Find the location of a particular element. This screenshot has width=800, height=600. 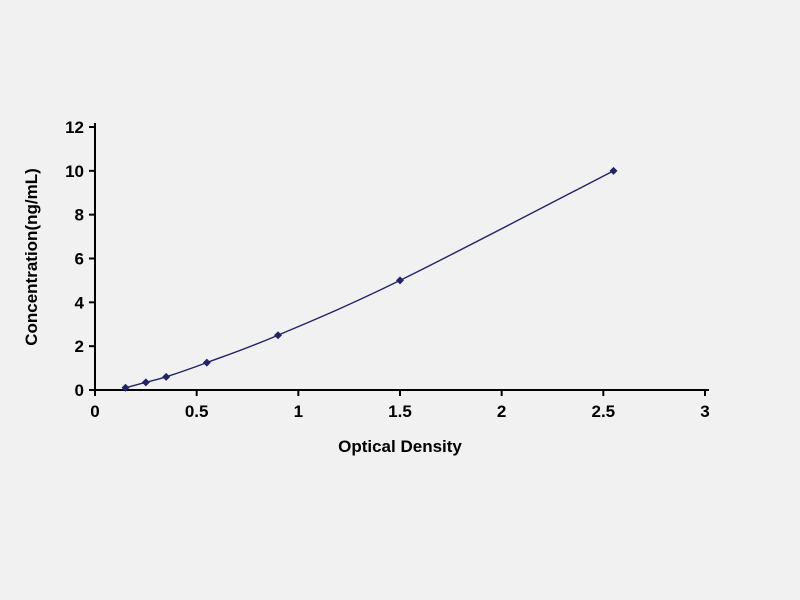

x-tick-label: 1 is located at coordinates (298, 411).